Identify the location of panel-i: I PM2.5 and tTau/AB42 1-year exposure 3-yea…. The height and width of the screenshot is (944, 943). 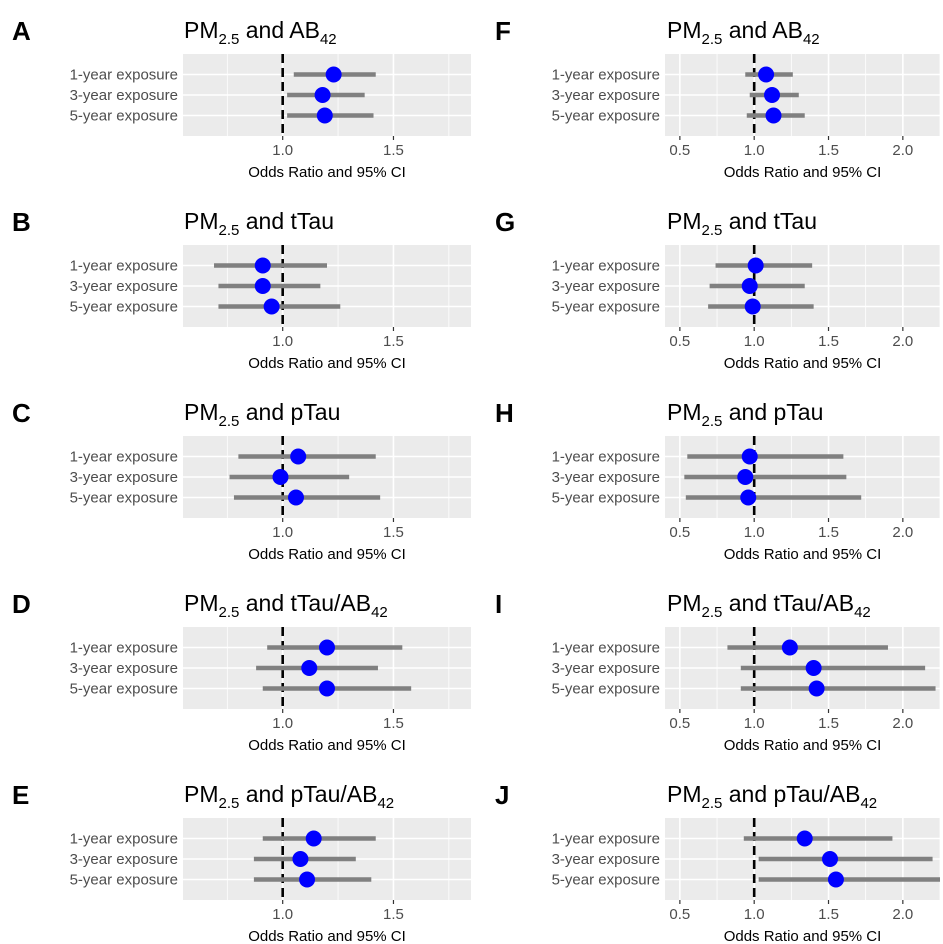
(717, 671).